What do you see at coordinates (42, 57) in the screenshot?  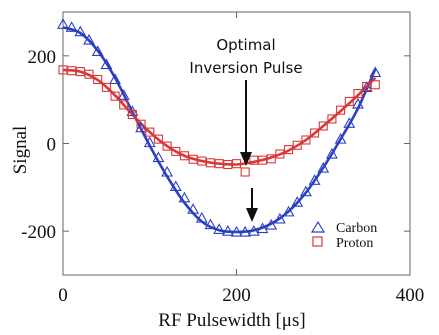 I see `y-tick-label: 200` at bounding box center [42, 57].